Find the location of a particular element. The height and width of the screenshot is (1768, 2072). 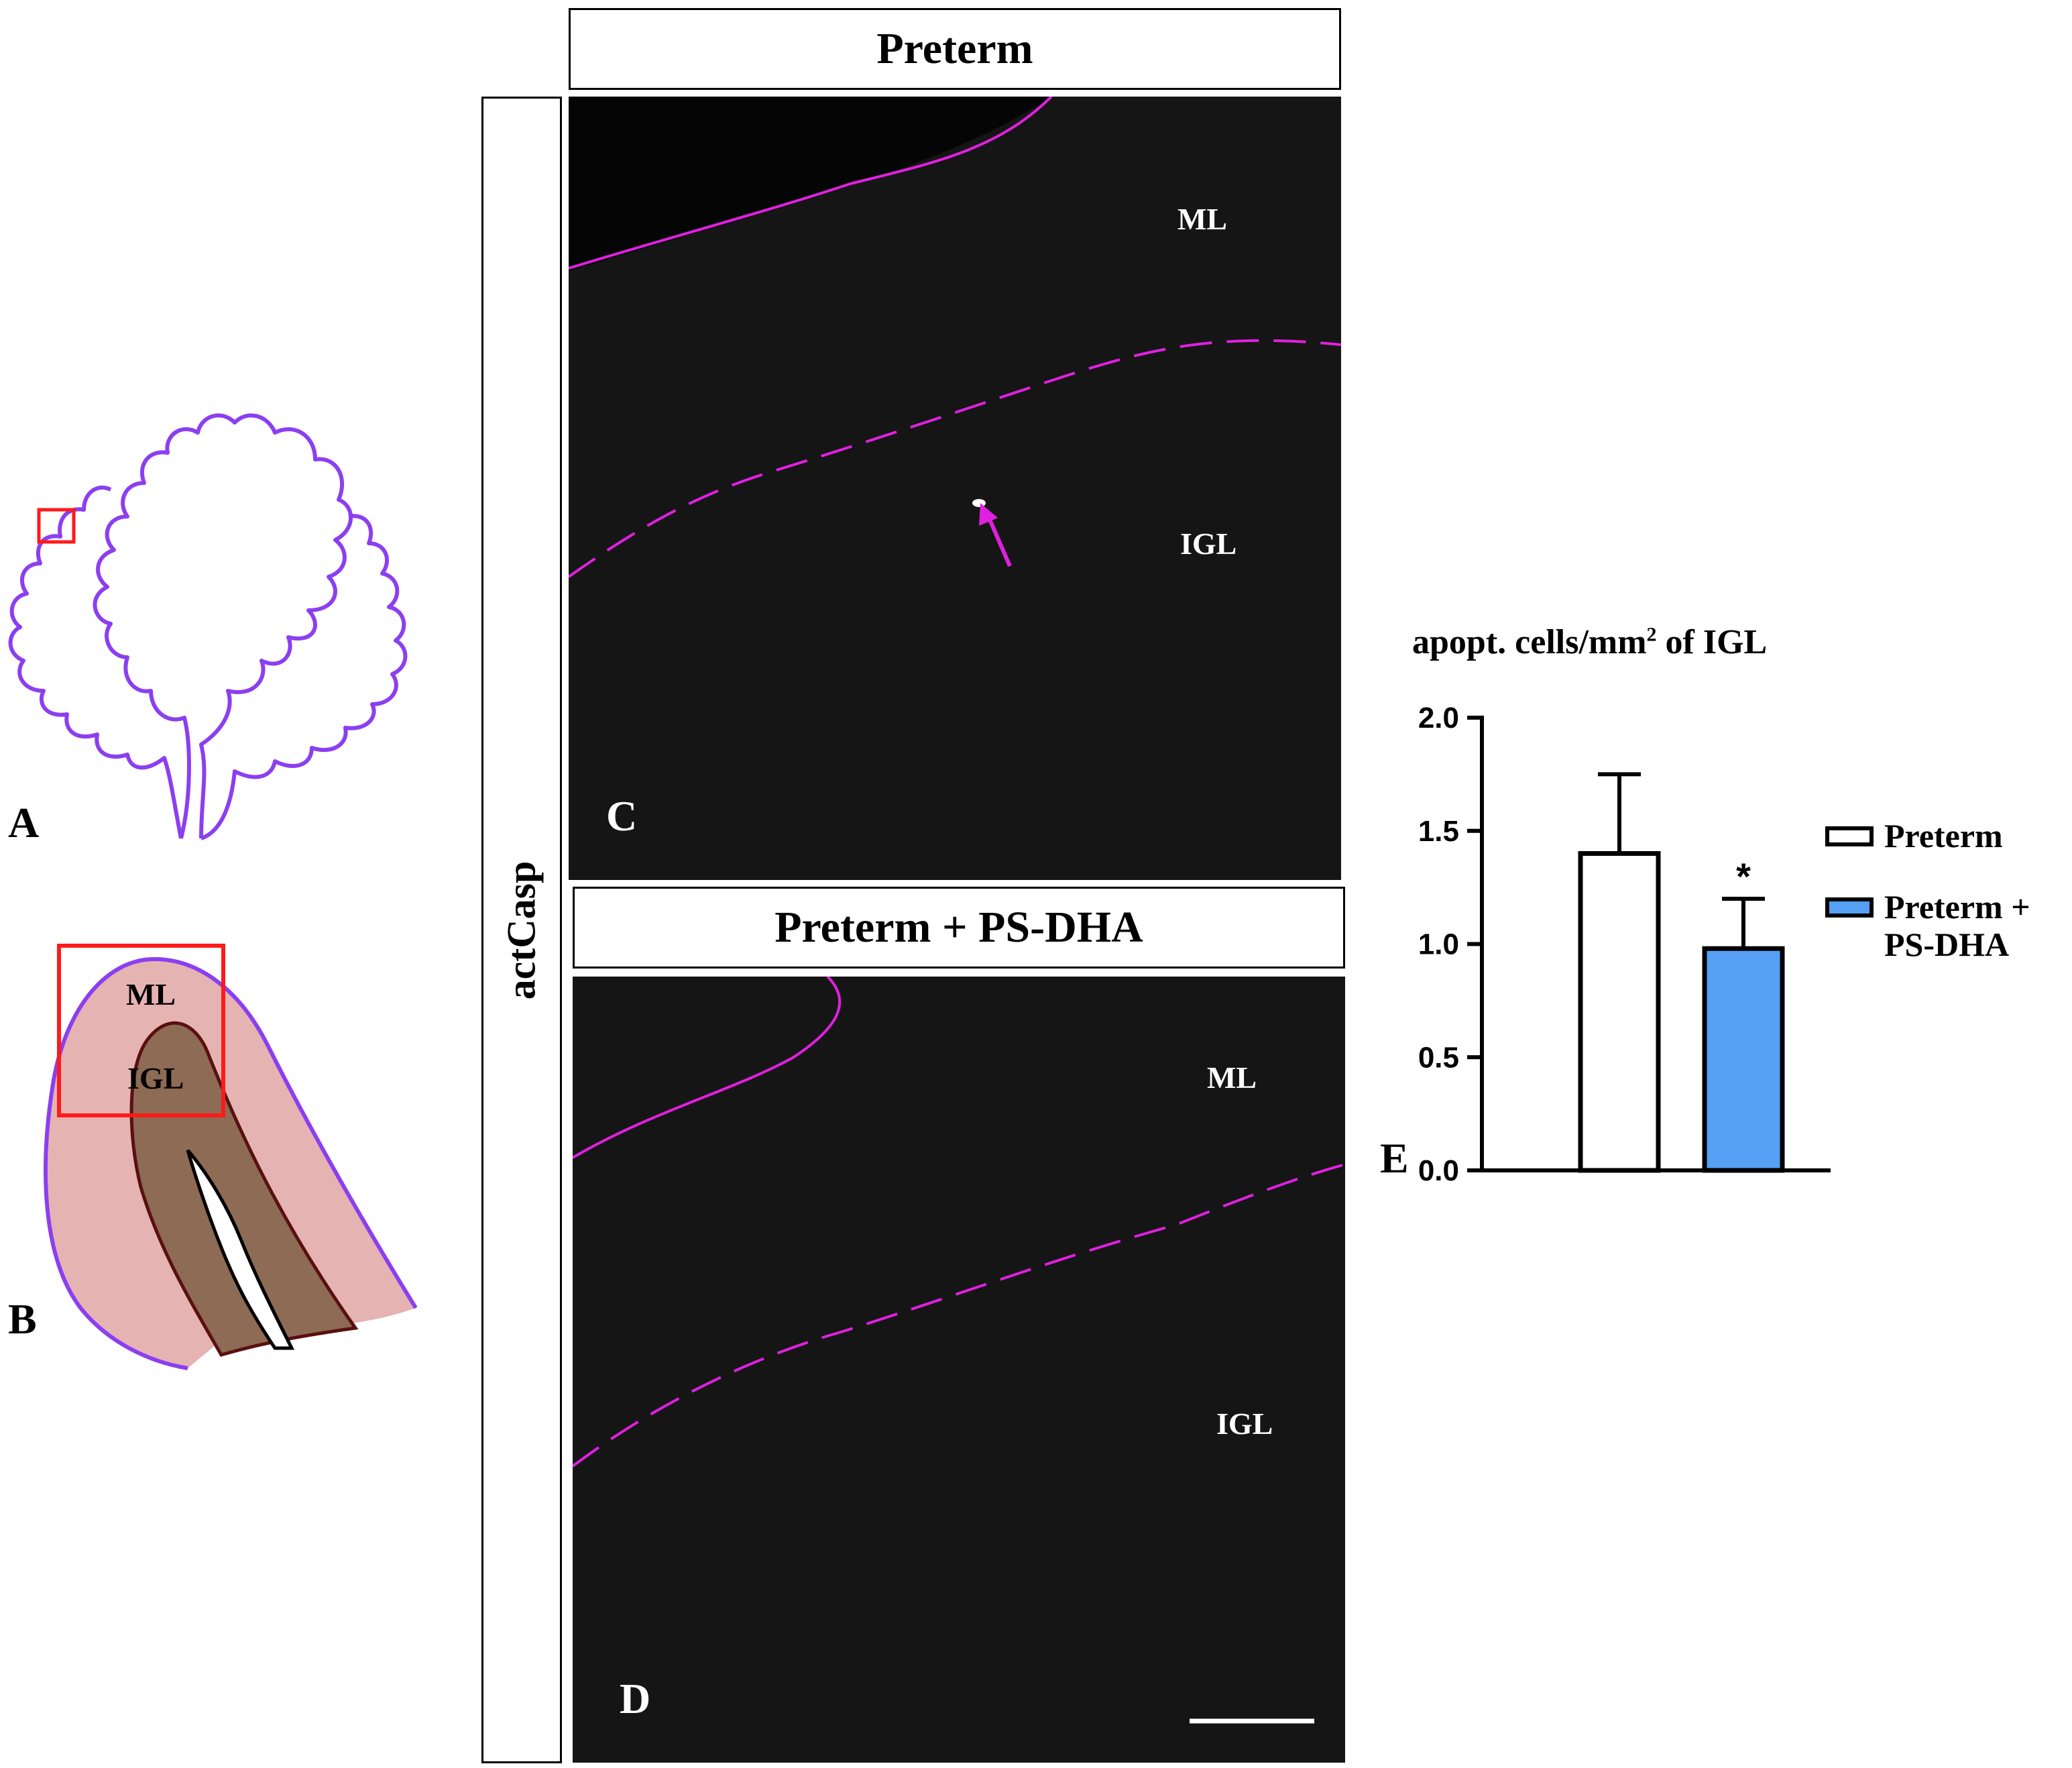

chart-title-superscript: 2 is located at coordinates (1651, 635).